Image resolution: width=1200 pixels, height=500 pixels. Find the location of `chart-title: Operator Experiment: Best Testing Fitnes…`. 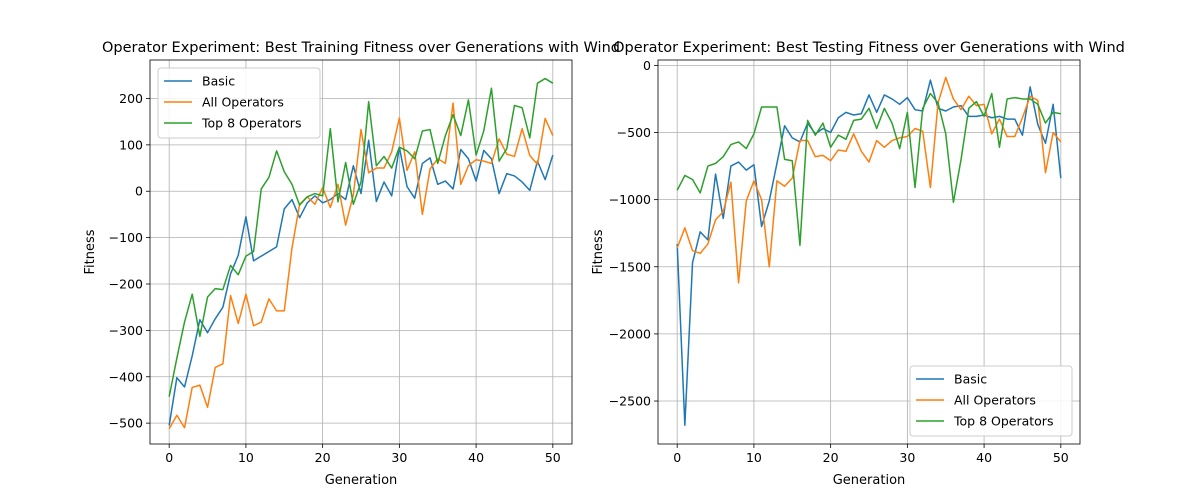

chart-title: Operator Experiment: Best Testing Fitnes… is located at coordinates (869, 48).